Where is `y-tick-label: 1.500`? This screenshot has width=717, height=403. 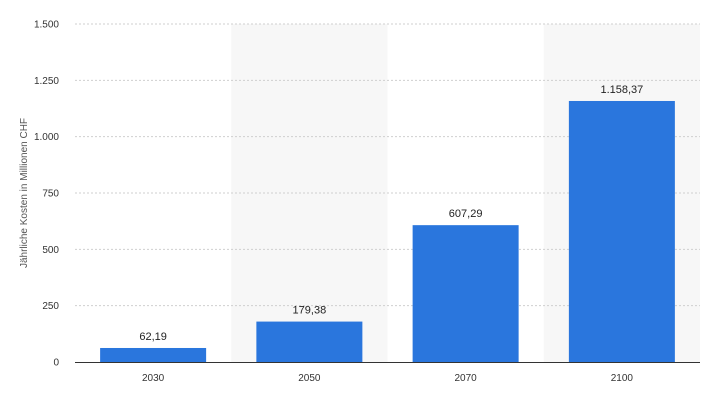
y-tick-label: 1.500 is located at coordinates (46, 25).